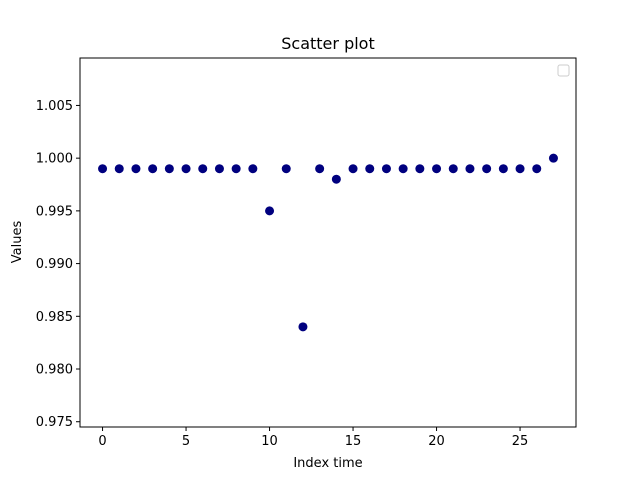 This screenshot has width=640, height=480. What do you see at coordinates (313, 438) in the screenshot?
I see `x-axis: 0 5 10 15 20 25` at bounding box center [313, 438].